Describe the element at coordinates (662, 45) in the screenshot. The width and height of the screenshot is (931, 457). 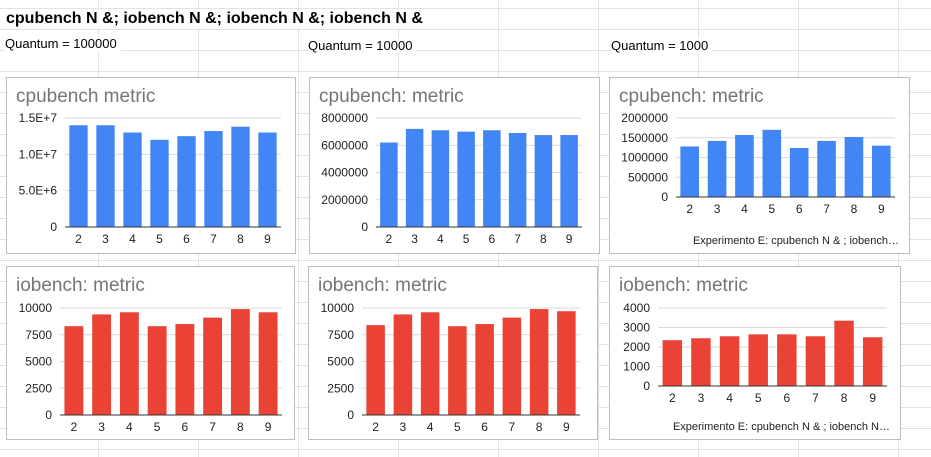
I see `quantum-label-3: Quantum = 1000` at that location.